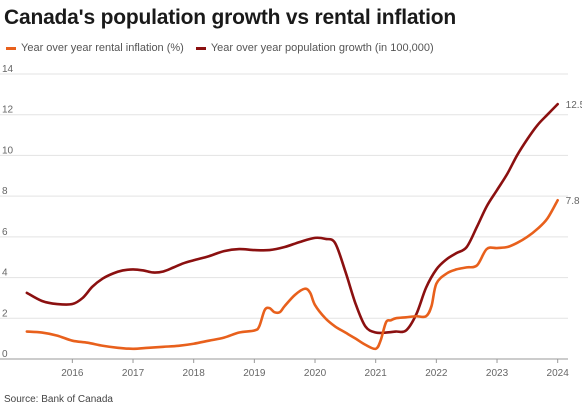 This screenshot has height=410, width=582. What do you see at coordinates (573, 201) in the screenshot?
I see `end-label-rental-inflation: 7.8` at bounding box center [573, 201].